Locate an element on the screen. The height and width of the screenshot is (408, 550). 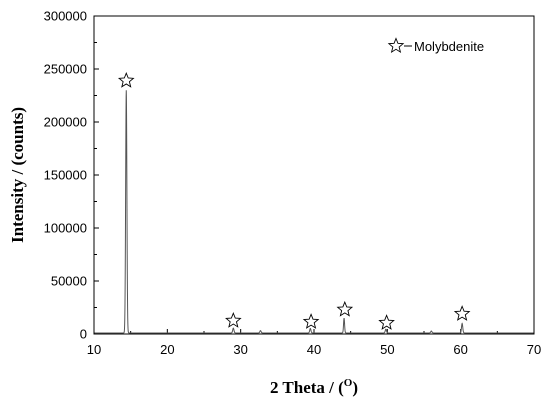
legend-star-icon is located at coordinates (396, 45).